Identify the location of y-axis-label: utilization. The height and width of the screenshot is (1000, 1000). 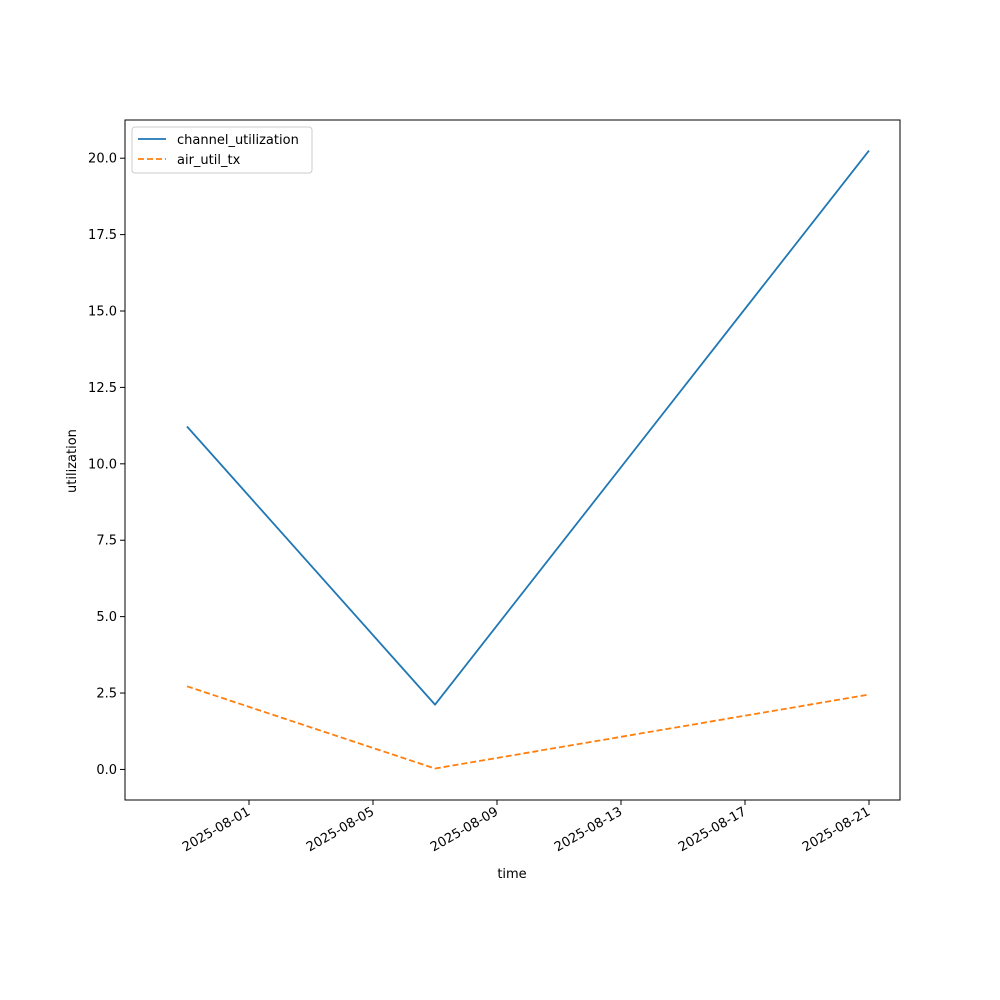
(72, 461).